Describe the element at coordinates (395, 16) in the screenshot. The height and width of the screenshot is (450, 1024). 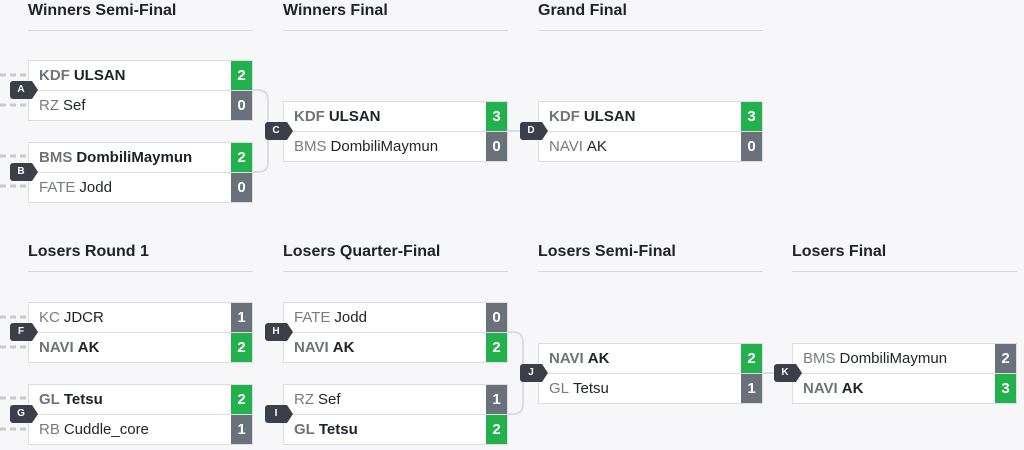
I see `header-winners-final: Winners Final` at that location.